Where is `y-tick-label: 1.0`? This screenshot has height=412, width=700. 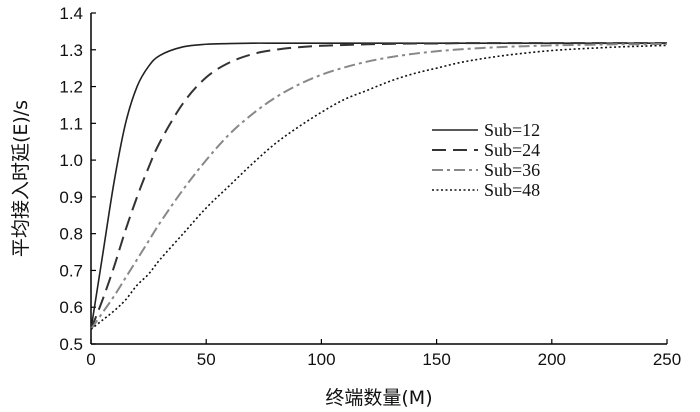 y-tick-label: 1.0 is located at coordinates (71, 160).